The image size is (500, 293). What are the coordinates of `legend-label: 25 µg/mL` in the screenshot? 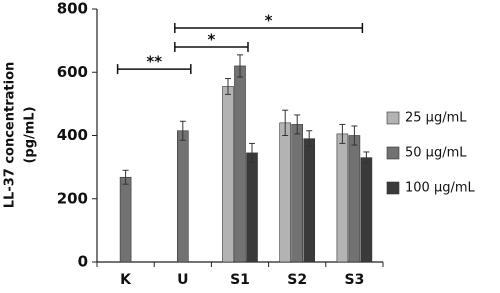 It's located at (436, 118).